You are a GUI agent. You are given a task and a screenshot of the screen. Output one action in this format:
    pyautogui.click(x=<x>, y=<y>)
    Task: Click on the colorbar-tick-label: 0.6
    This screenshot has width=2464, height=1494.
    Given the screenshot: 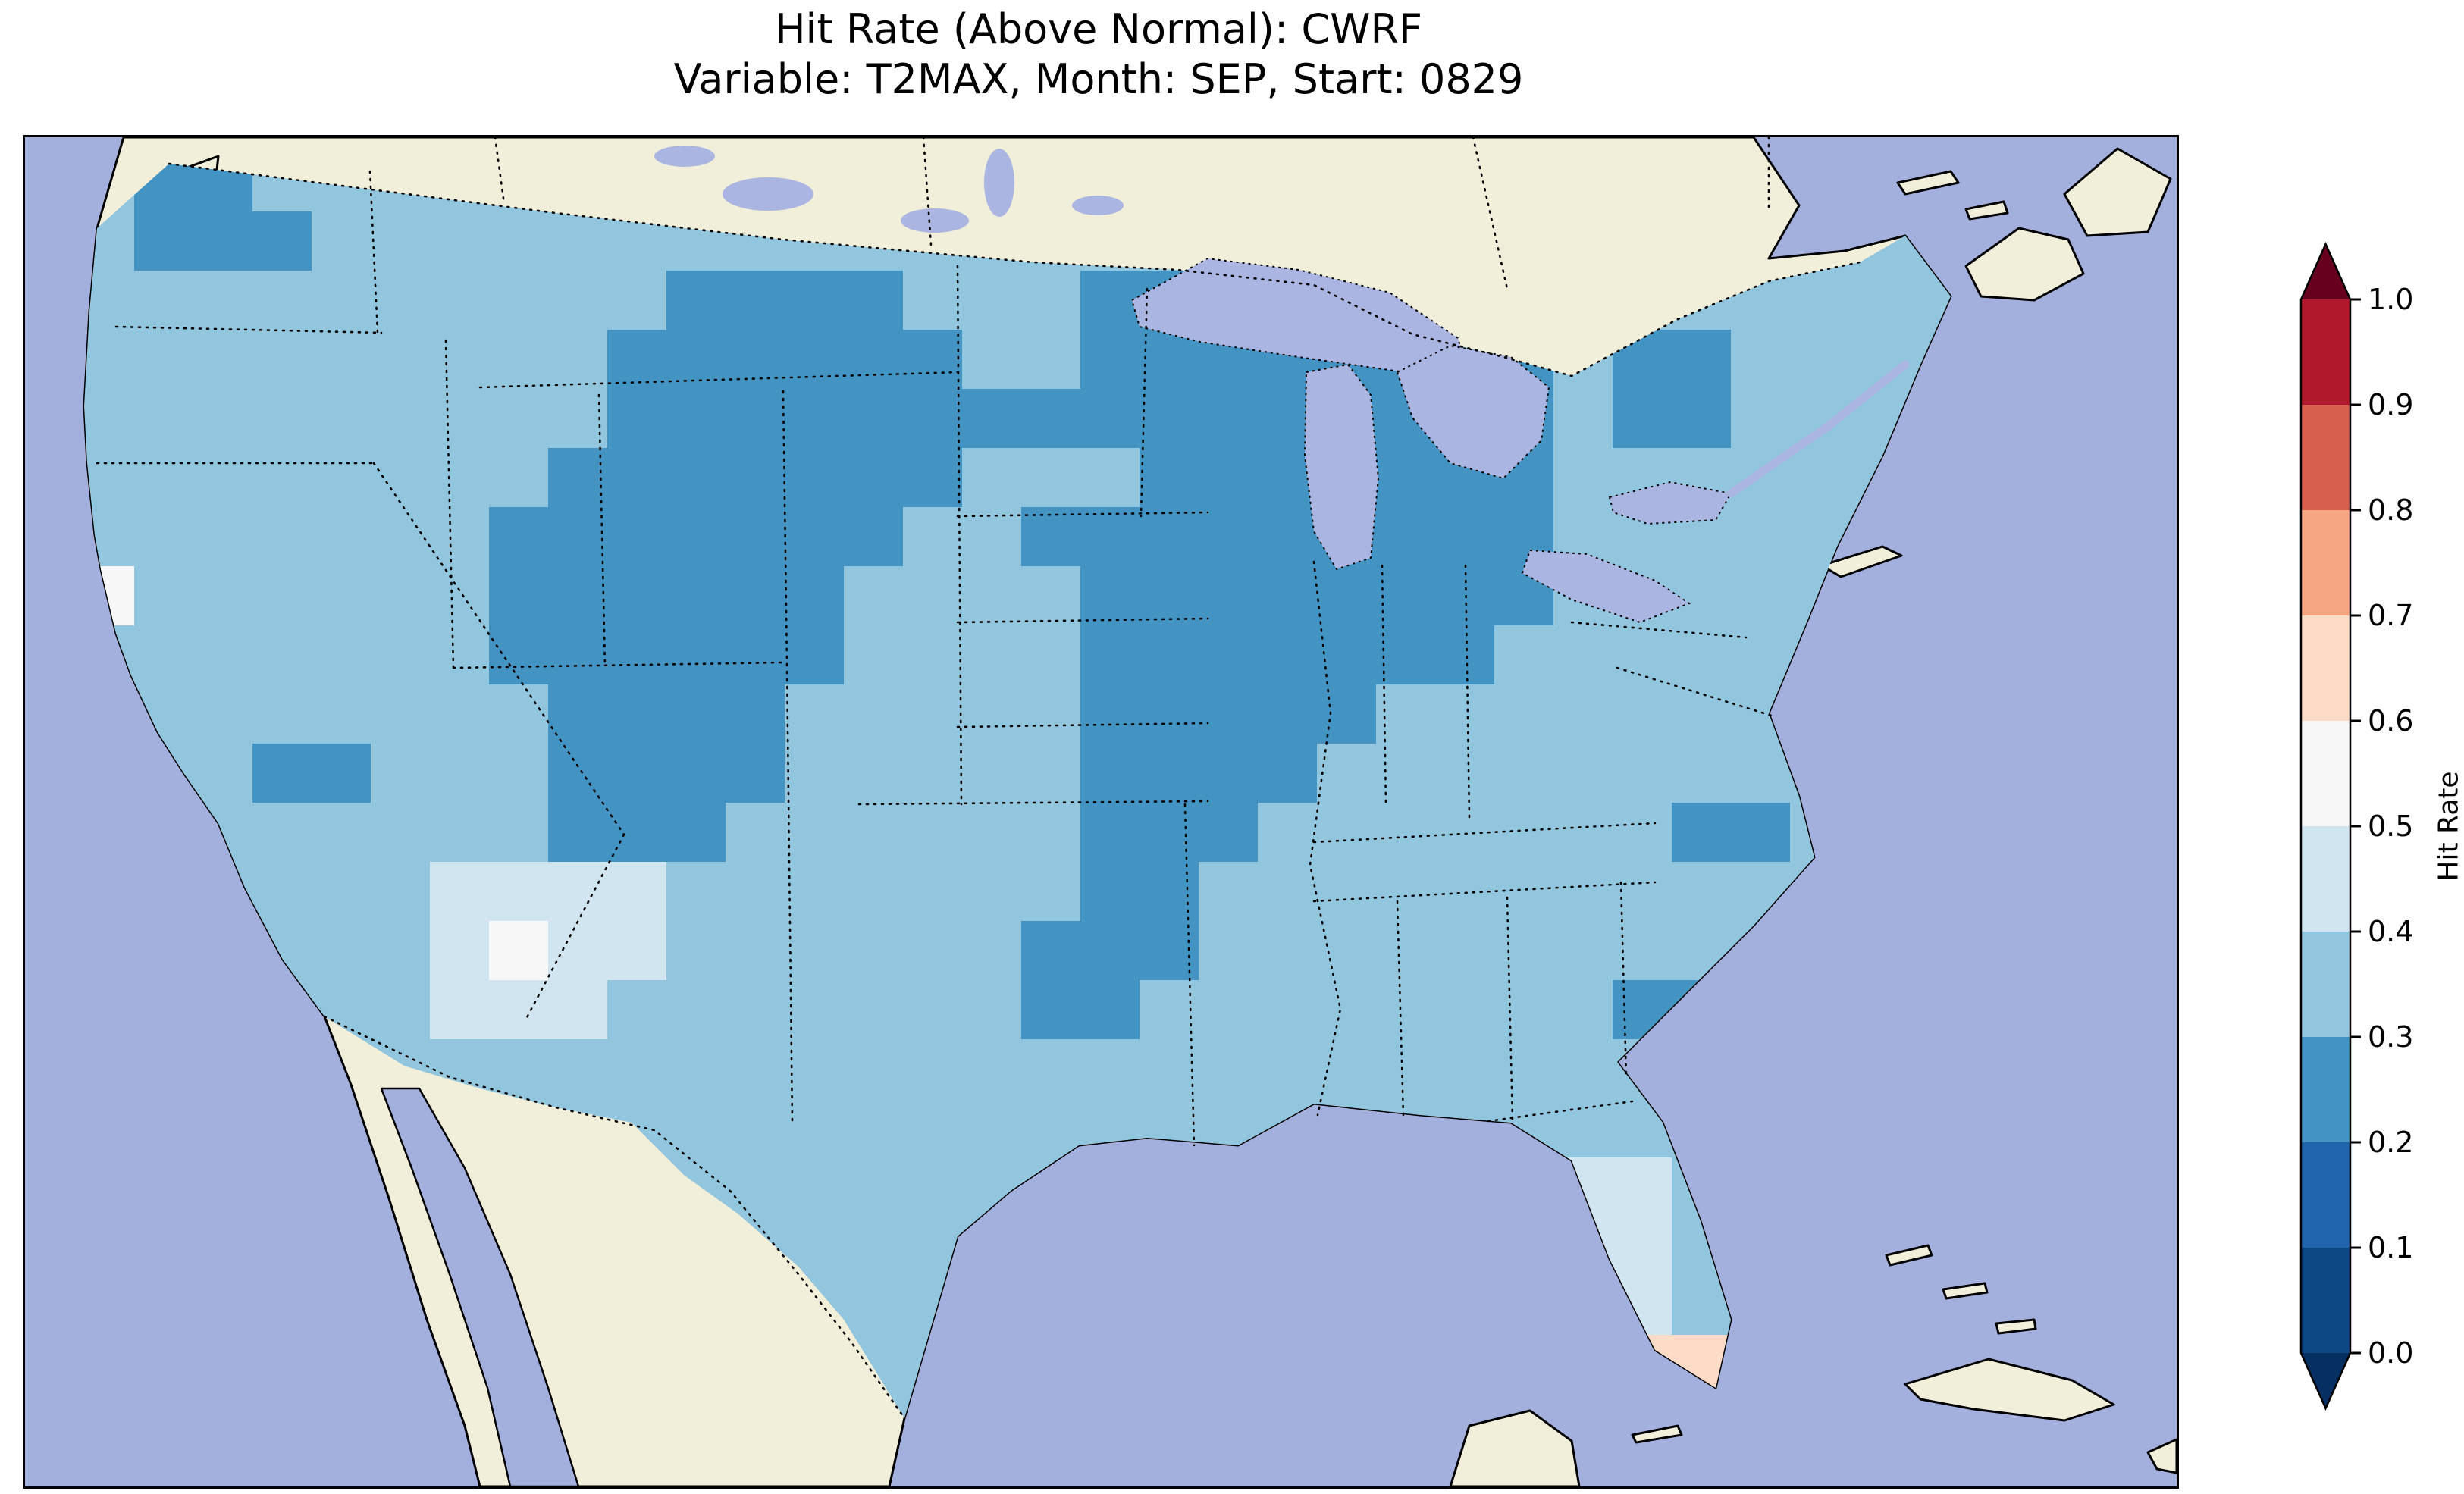 What is the action you would take?
    pyautogui.click(x=2391, y=721)
    